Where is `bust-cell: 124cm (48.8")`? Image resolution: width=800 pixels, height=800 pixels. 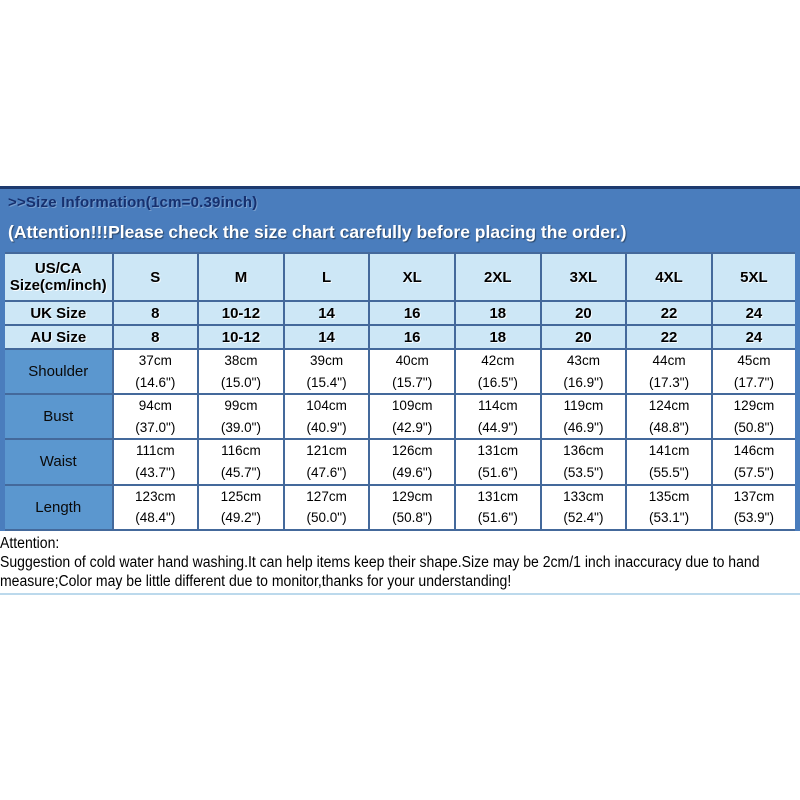 bust-cell: 124cm (48.8") is located at coordinates (669, 417).